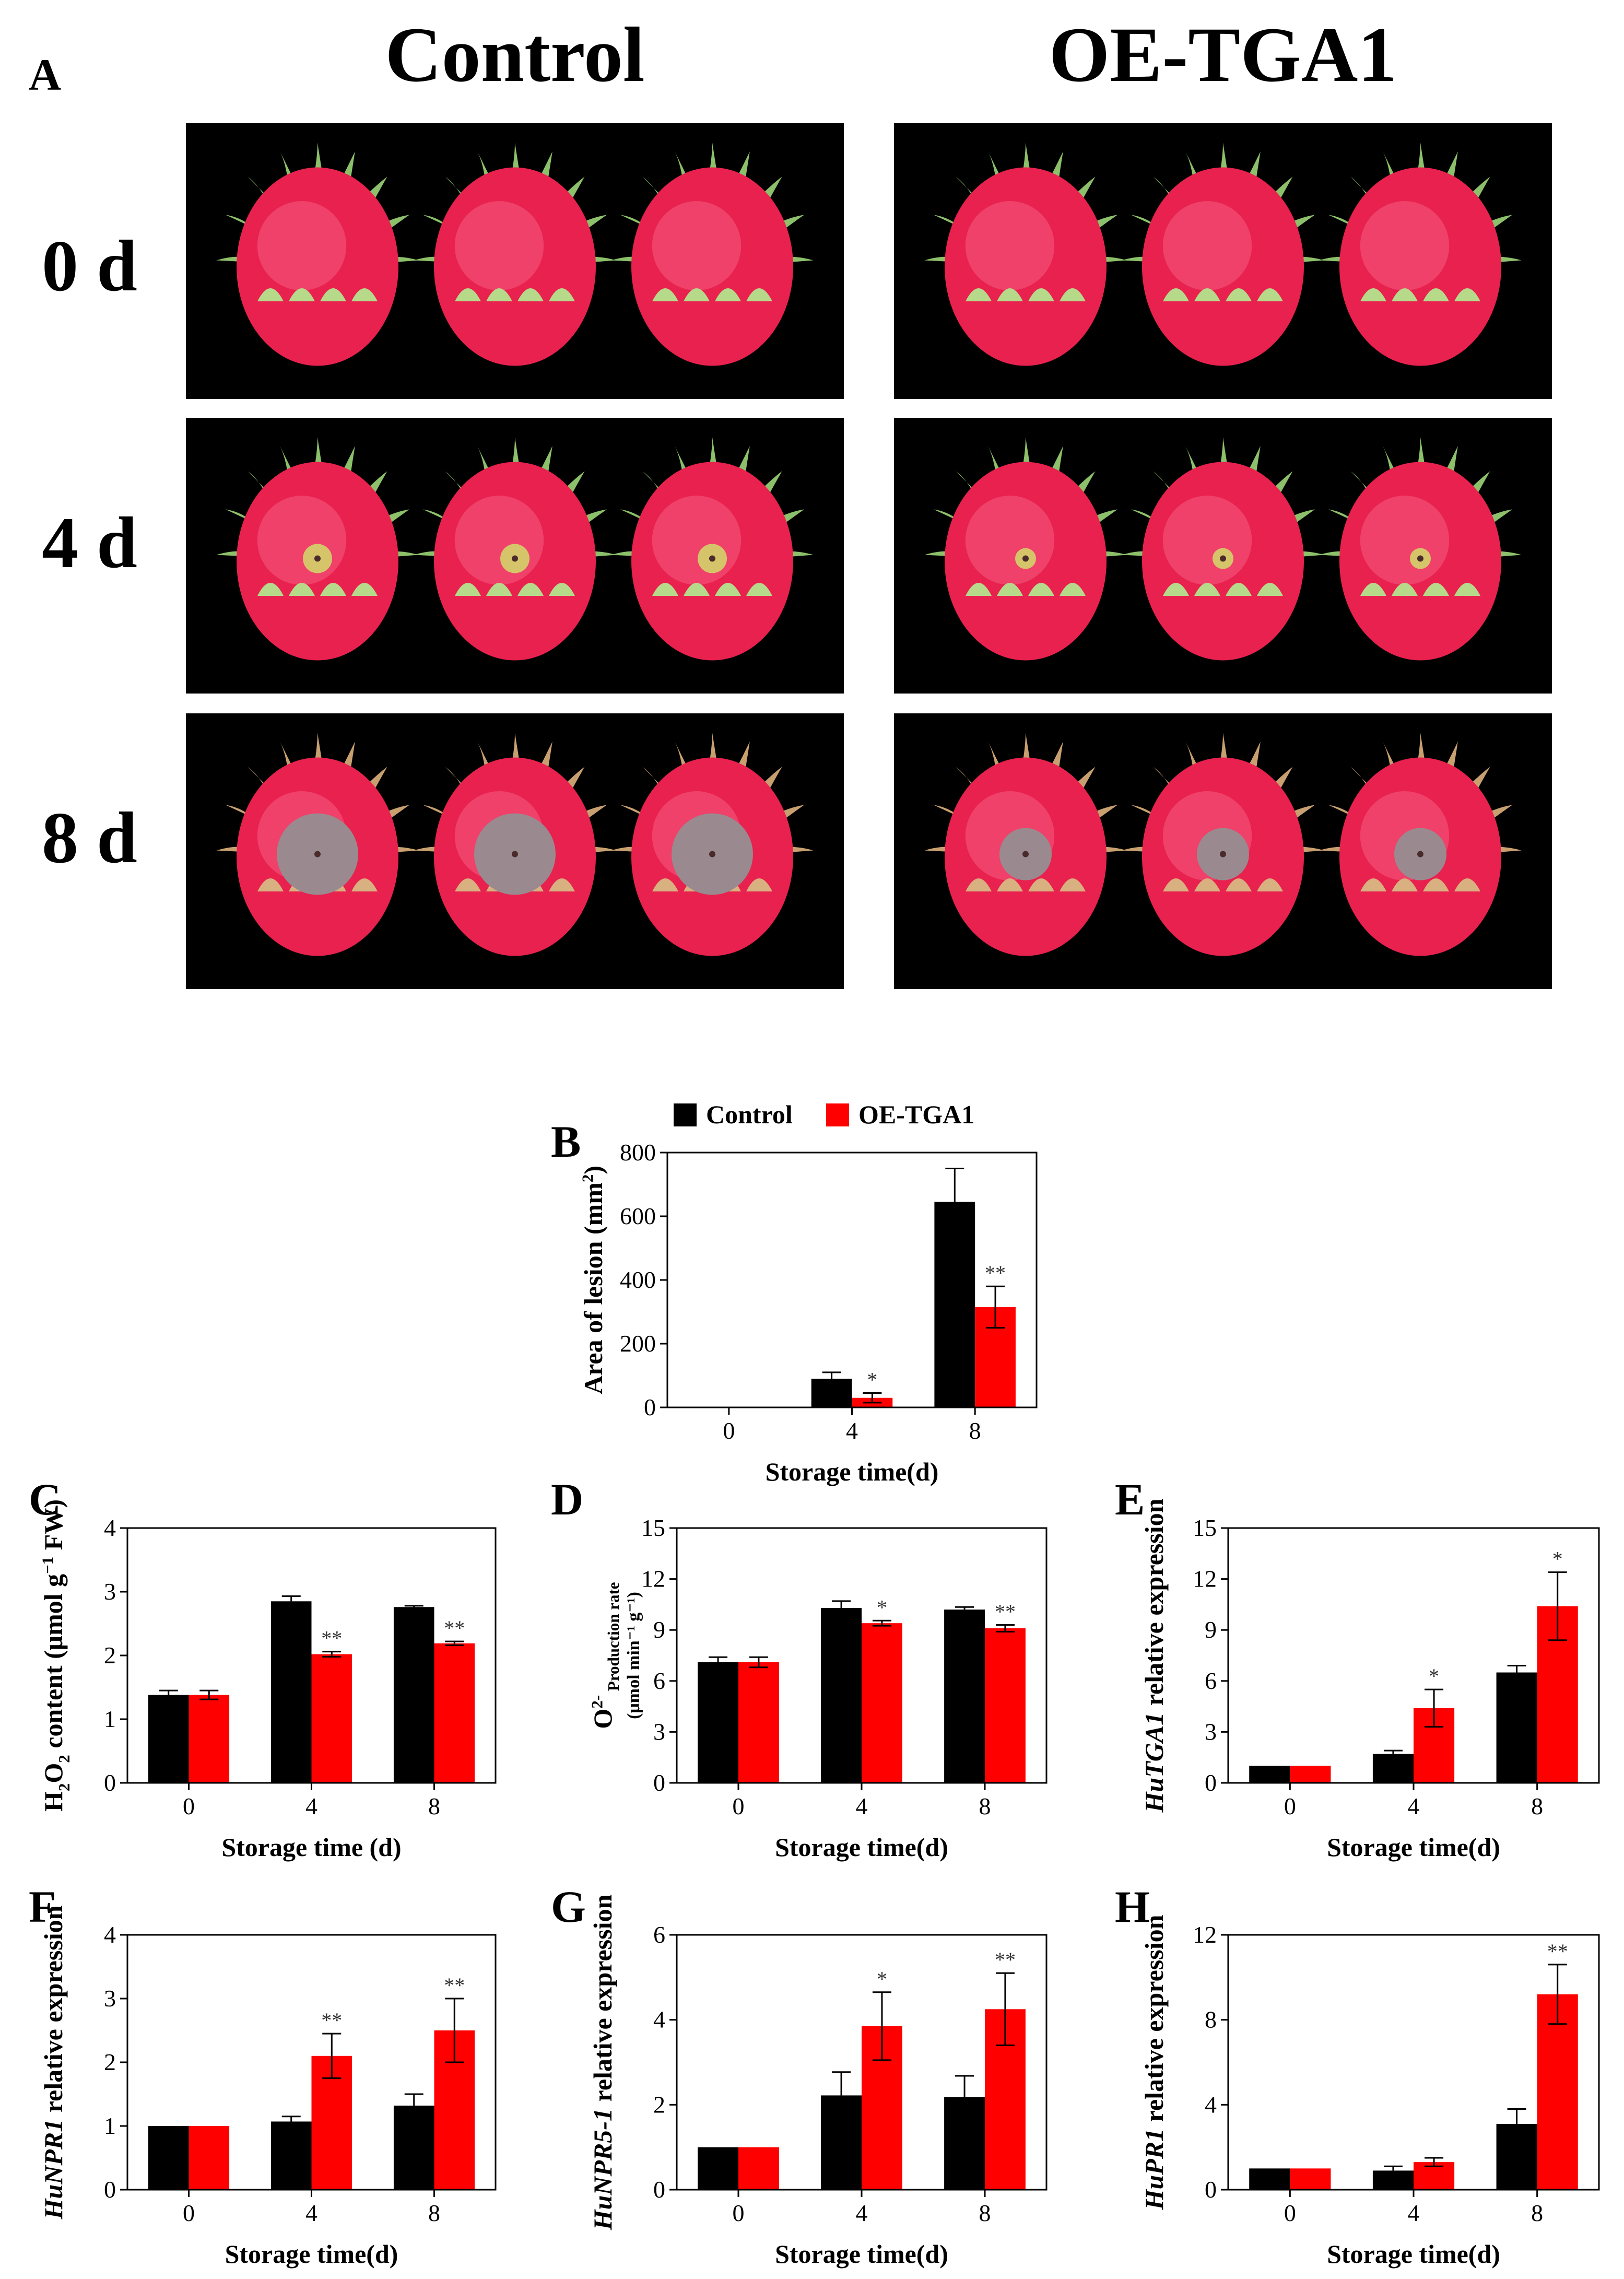 Image resolution: width=1624 pixels, height=2279 pixels. What do you see at coordinates (45, 1499) in the screenshot?
I see `panel-letter-c: C` at bounding box center [45, 1499].